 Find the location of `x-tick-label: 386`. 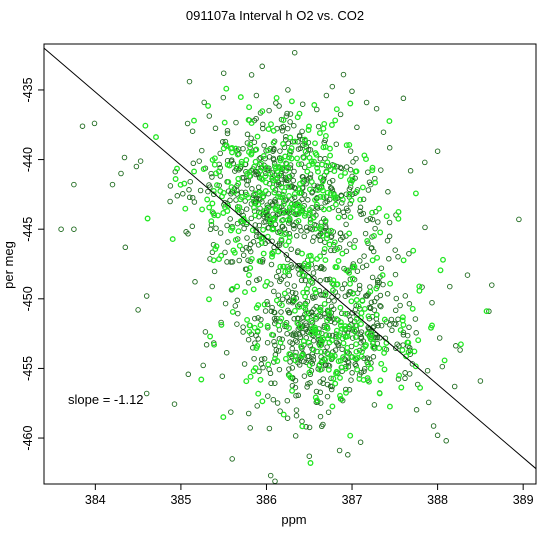

x-tick-label: 386 is located at coordinates (266, 500).